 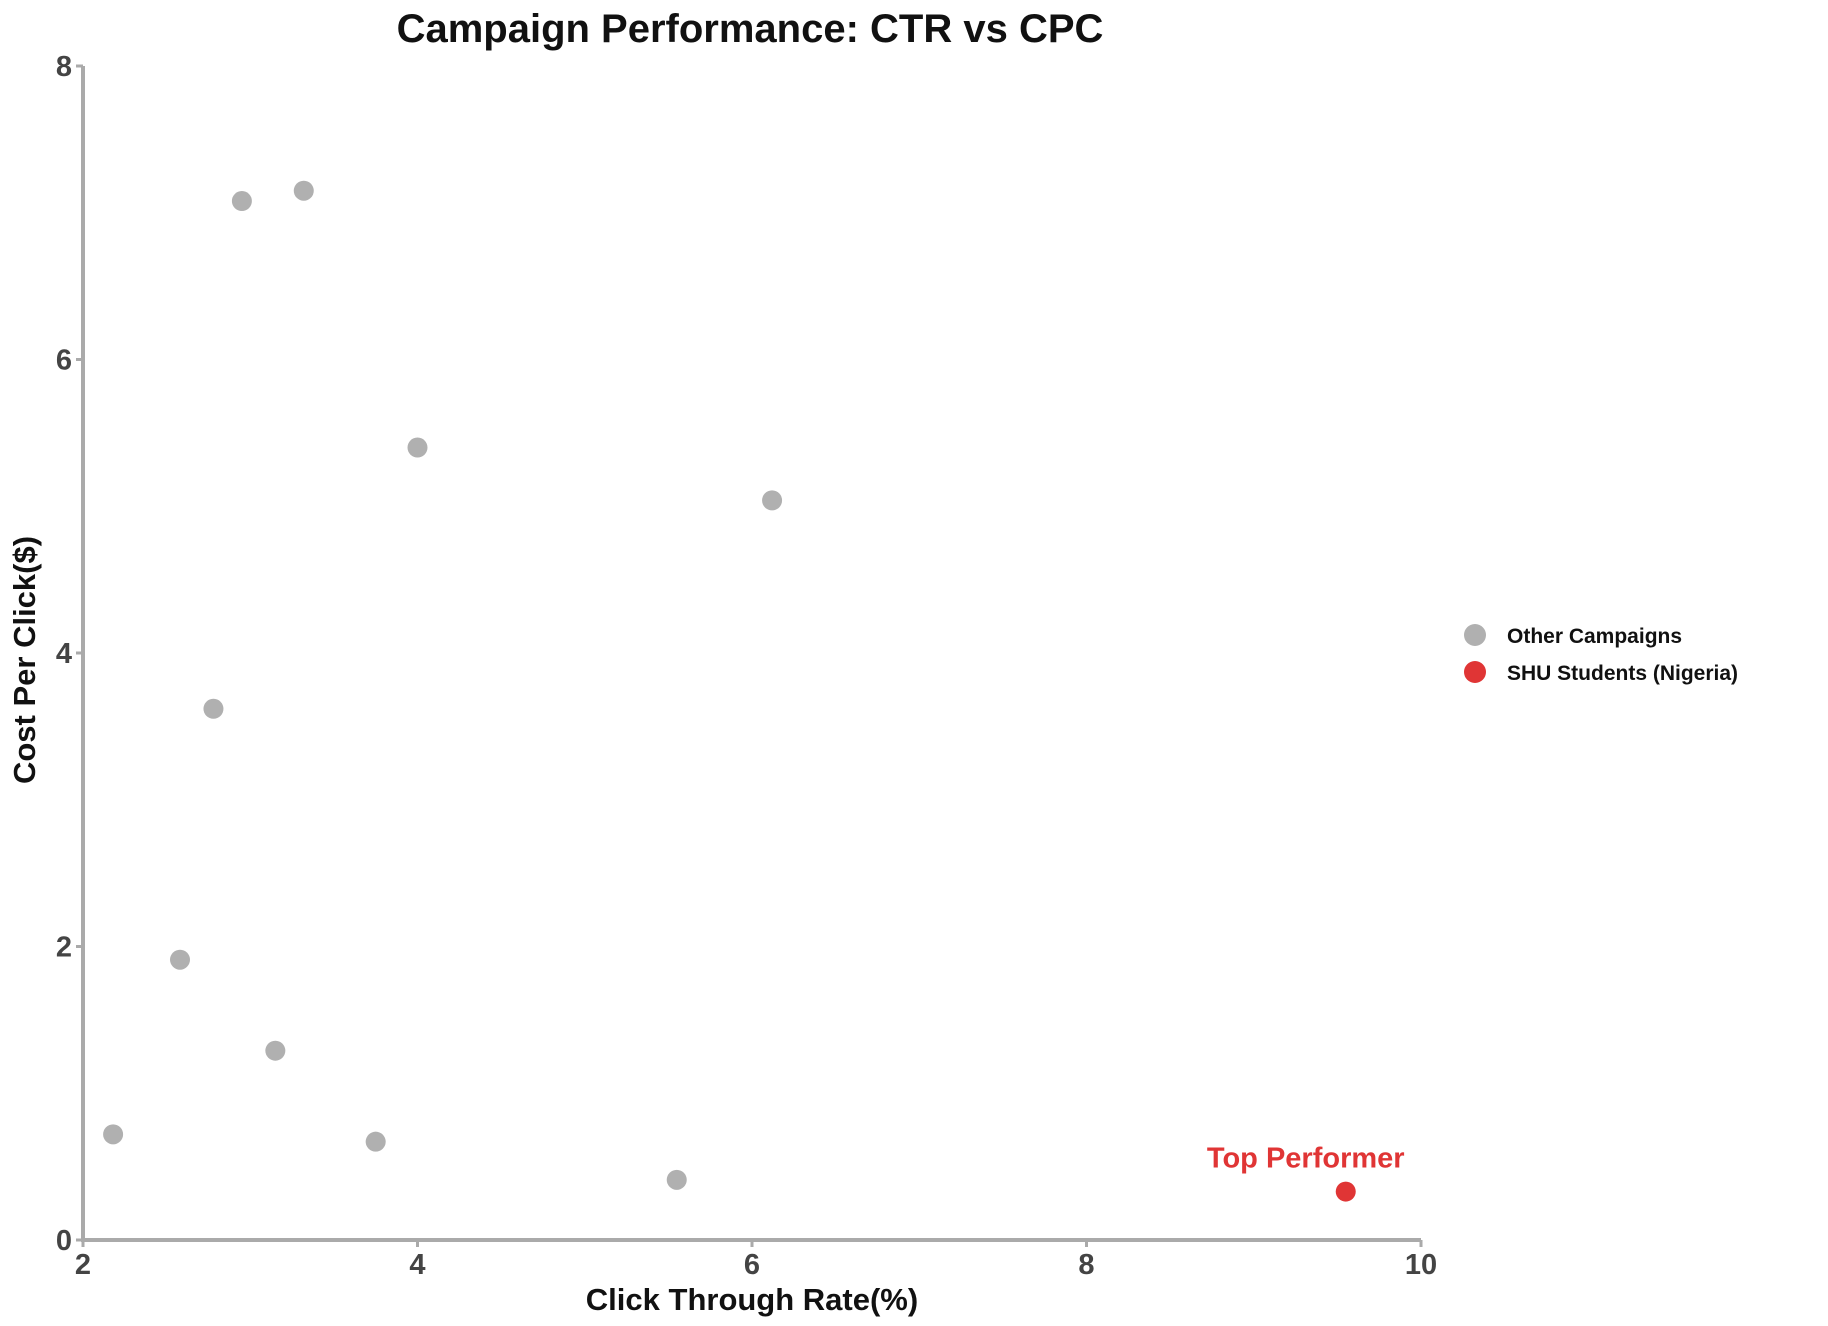 I want to click on x-tick-label: 10, so click(x=1421, y=1265).